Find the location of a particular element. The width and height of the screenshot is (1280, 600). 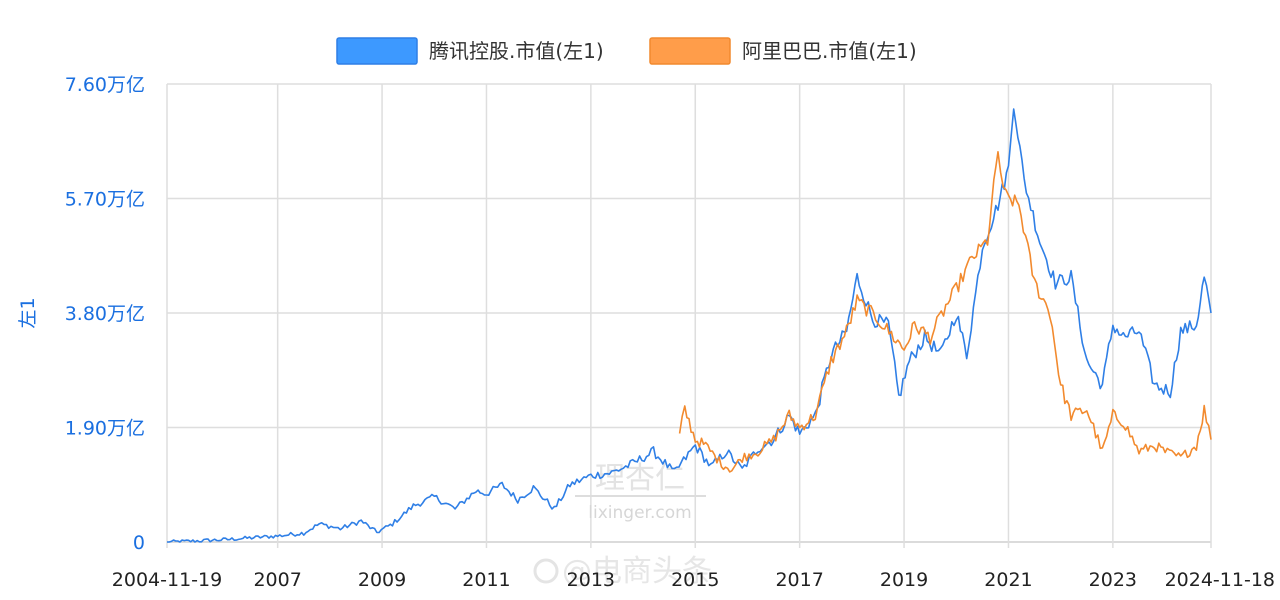

y-axis-ticks: 0 1.90万亿 3.80万亿 5.70万亿 7.60万亿 is located at coordinates (105, 314).